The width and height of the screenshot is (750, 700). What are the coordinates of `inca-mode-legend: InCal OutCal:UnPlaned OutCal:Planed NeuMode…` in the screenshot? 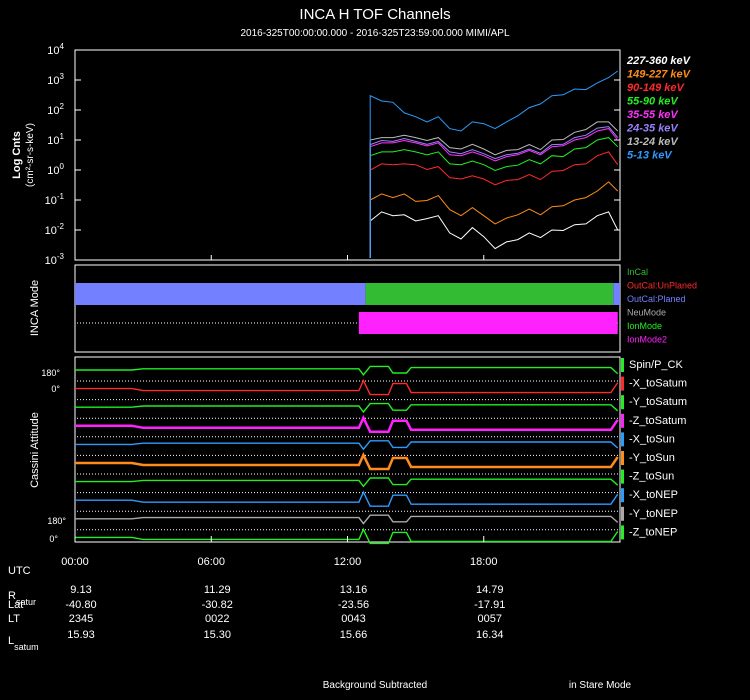 It's located at (662, 306).